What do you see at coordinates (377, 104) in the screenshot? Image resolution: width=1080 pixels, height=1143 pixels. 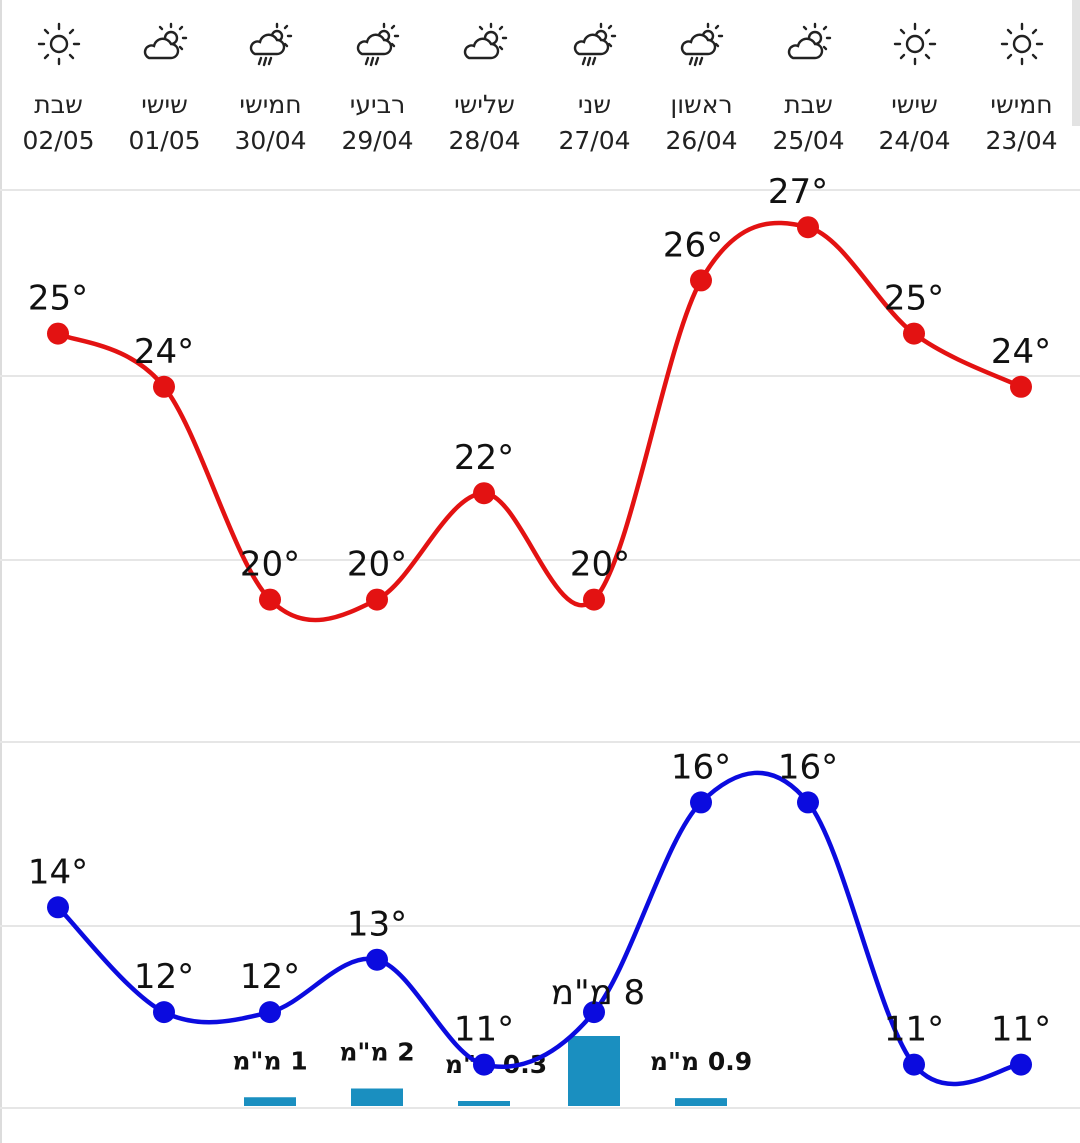 I see `day-name: רביעי` at bounding box center [377, 104].